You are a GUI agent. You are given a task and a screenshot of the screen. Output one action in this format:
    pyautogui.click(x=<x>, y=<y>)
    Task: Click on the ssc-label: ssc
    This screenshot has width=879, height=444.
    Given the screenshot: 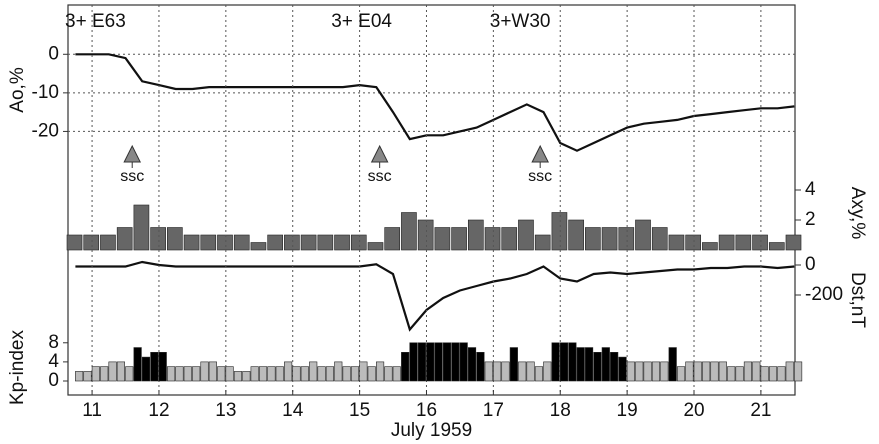 What is the action you would take?
    pyautogui.click(x=132, y=176)
    